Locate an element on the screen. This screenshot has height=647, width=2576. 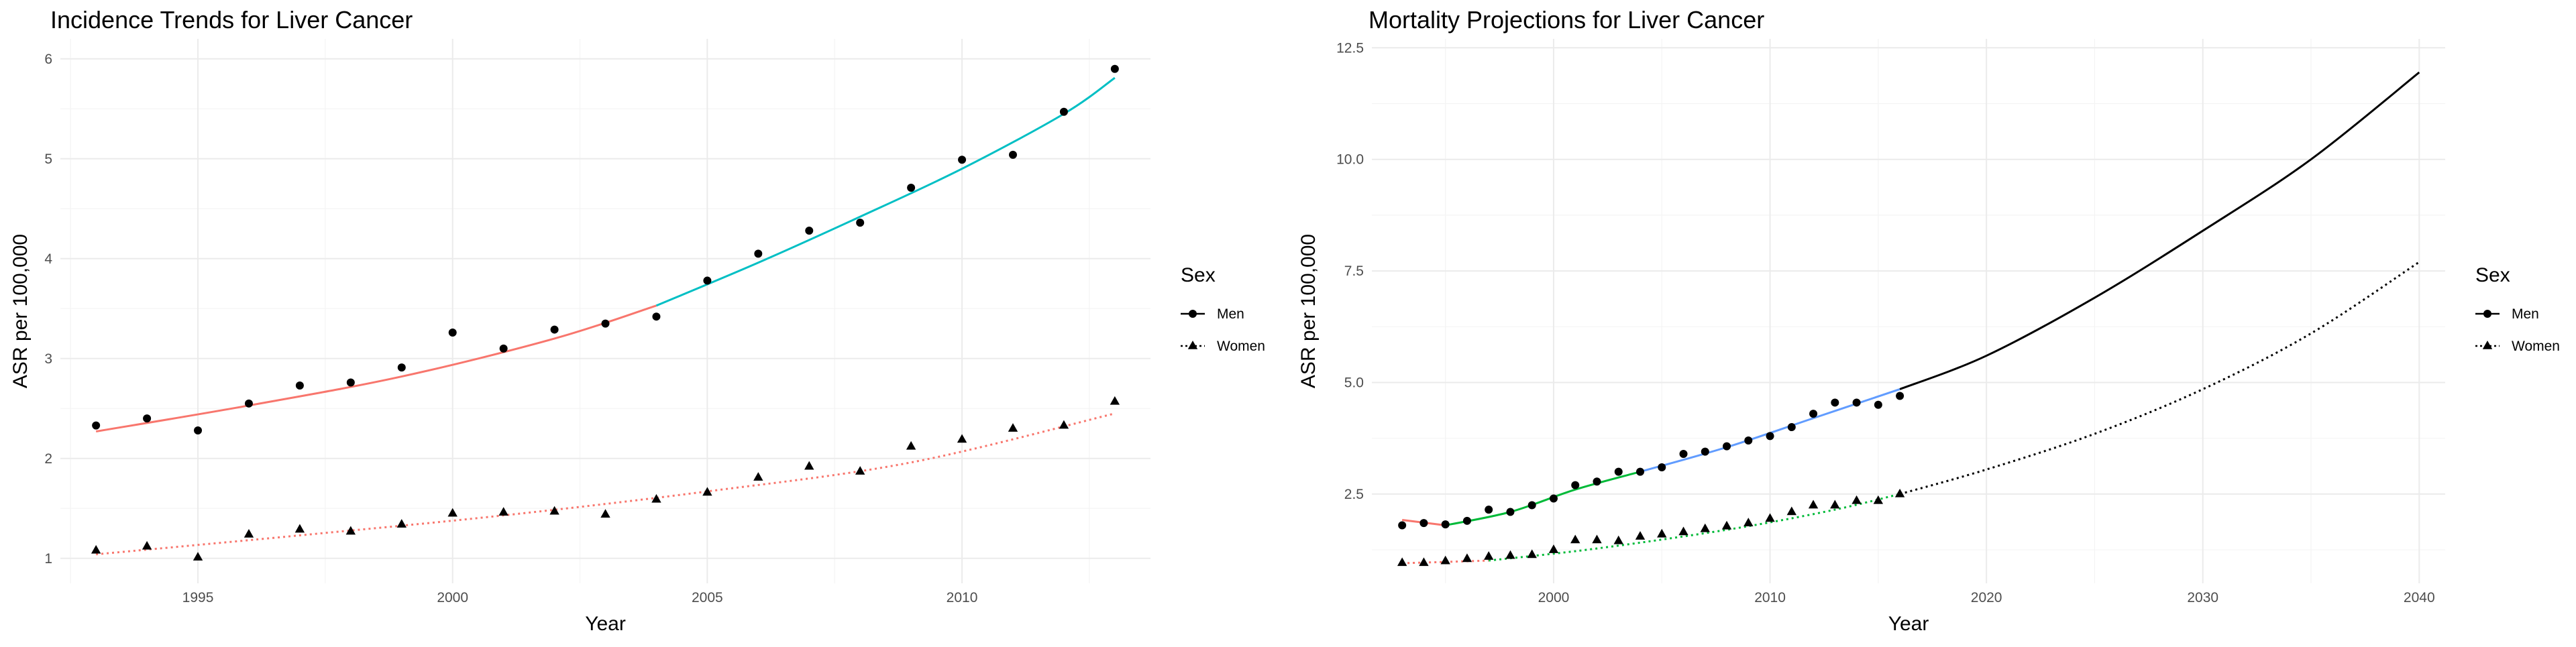
y-tick-label: 6 is located at coordinates (48, 59).